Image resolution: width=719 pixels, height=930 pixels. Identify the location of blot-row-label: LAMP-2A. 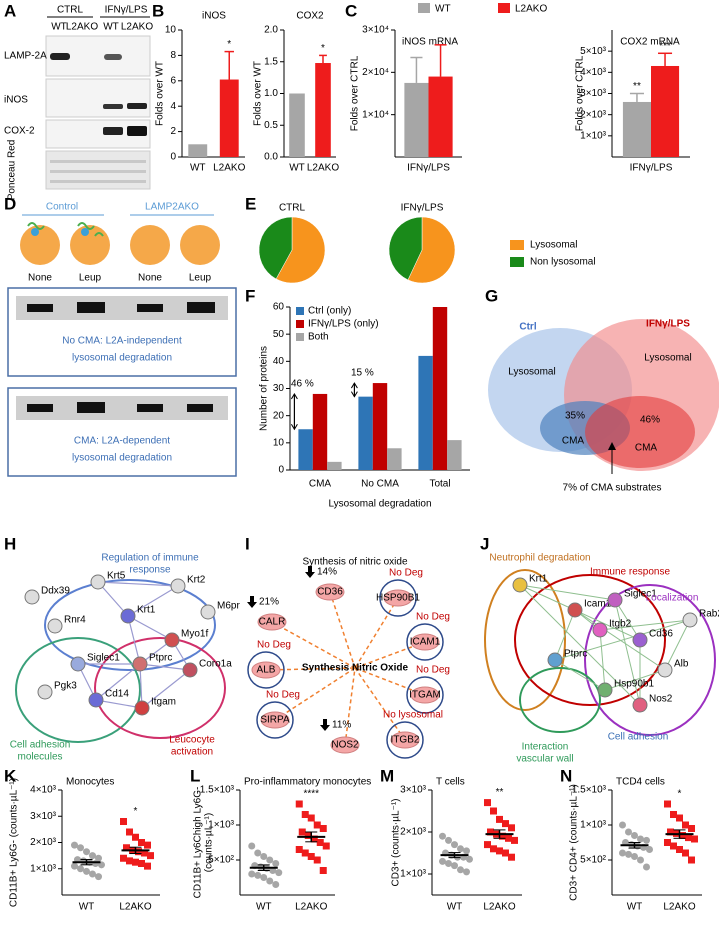
(25, 56).